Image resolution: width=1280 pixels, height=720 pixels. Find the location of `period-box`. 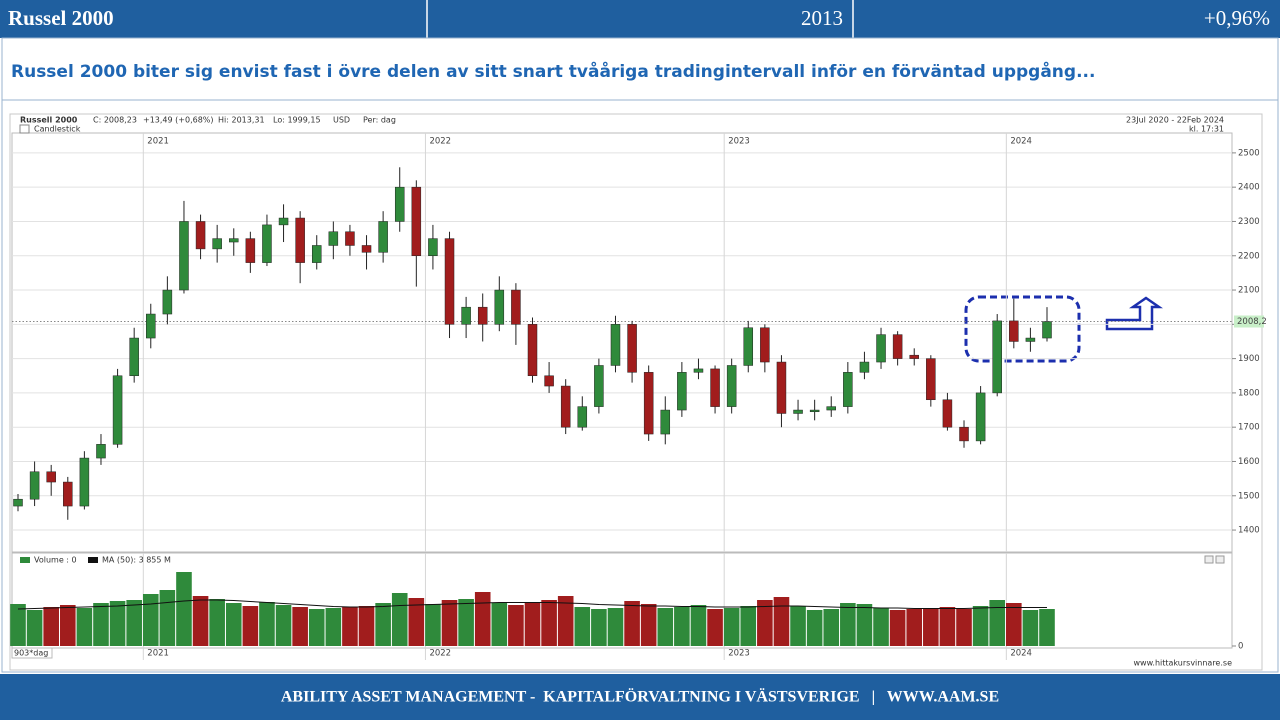

period-box is located at coordinates (32, 653).